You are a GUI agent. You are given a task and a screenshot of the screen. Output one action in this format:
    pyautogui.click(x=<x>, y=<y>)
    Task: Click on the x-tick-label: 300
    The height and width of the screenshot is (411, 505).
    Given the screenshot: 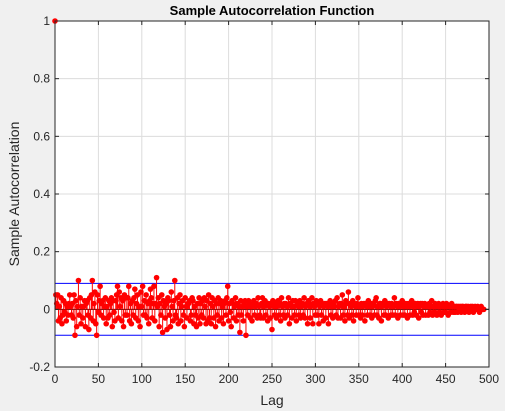 What is the action you would take?
    pyautogui.click(x=315, y=379)
    